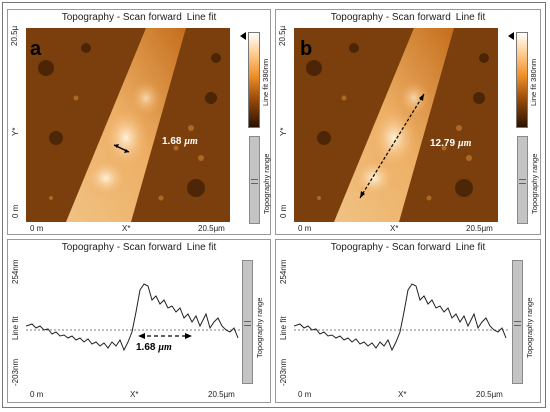 This screenshot has height=412, width=550. I want to click on panel-a-profile-range-label: Topography range, so click(259, 327).